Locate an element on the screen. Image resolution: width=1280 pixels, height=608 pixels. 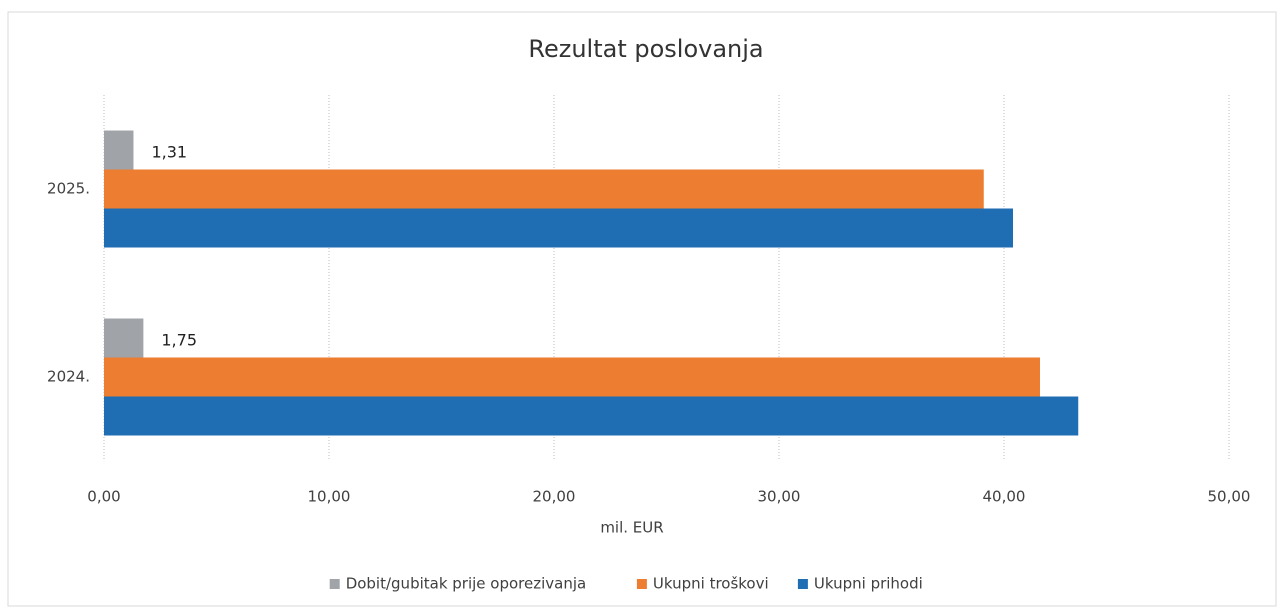
chart-title: Rezultat poslovanja is located at coordinates (645, 49).